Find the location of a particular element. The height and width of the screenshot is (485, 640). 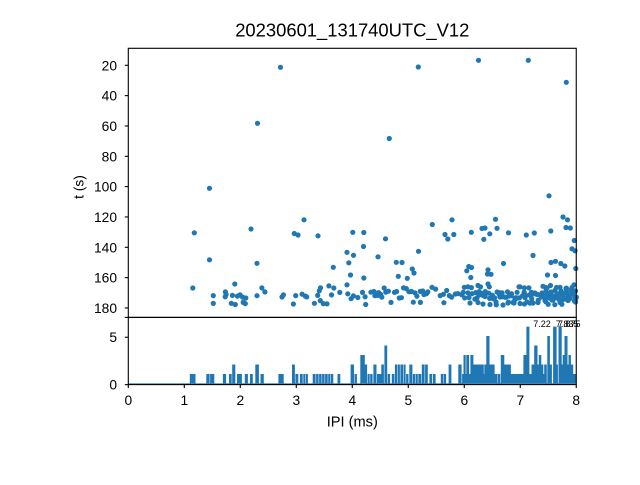

svg-text: 160 is located at coordinates (105, 278).